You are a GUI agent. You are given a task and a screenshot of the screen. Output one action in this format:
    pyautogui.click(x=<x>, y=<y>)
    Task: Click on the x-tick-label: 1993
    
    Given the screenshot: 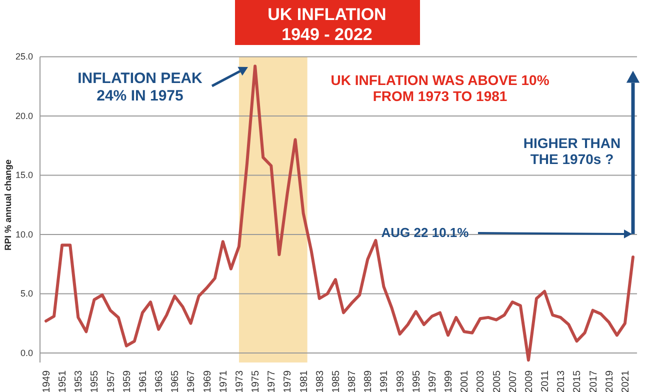 What is the action you would take?
    pyautogui.click(x=400, y=381)
    